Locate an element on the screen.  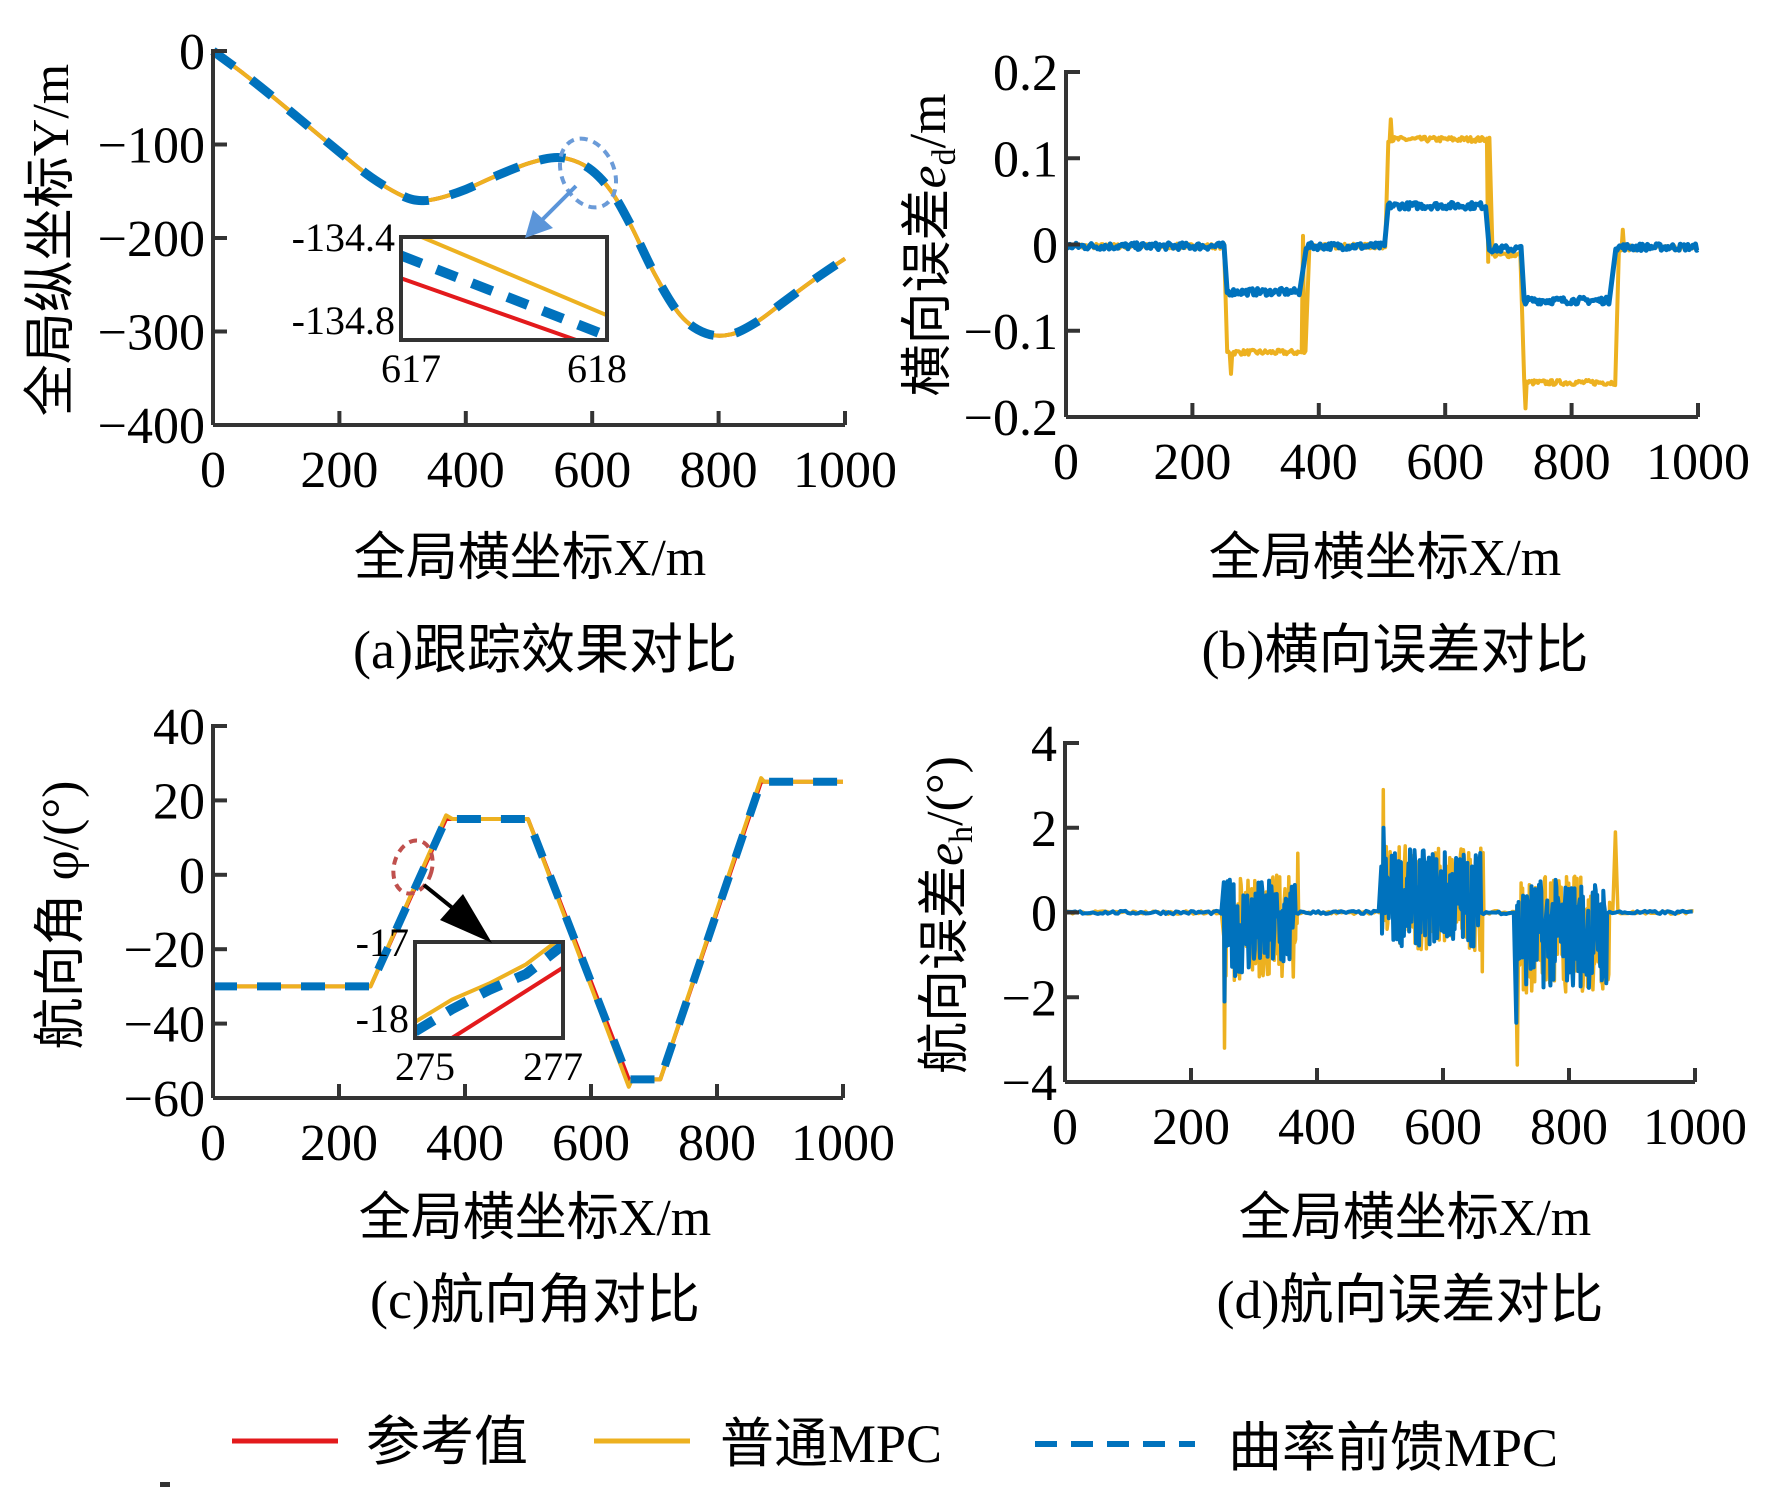
panel-a-axes is located at coordinates (529, 238).